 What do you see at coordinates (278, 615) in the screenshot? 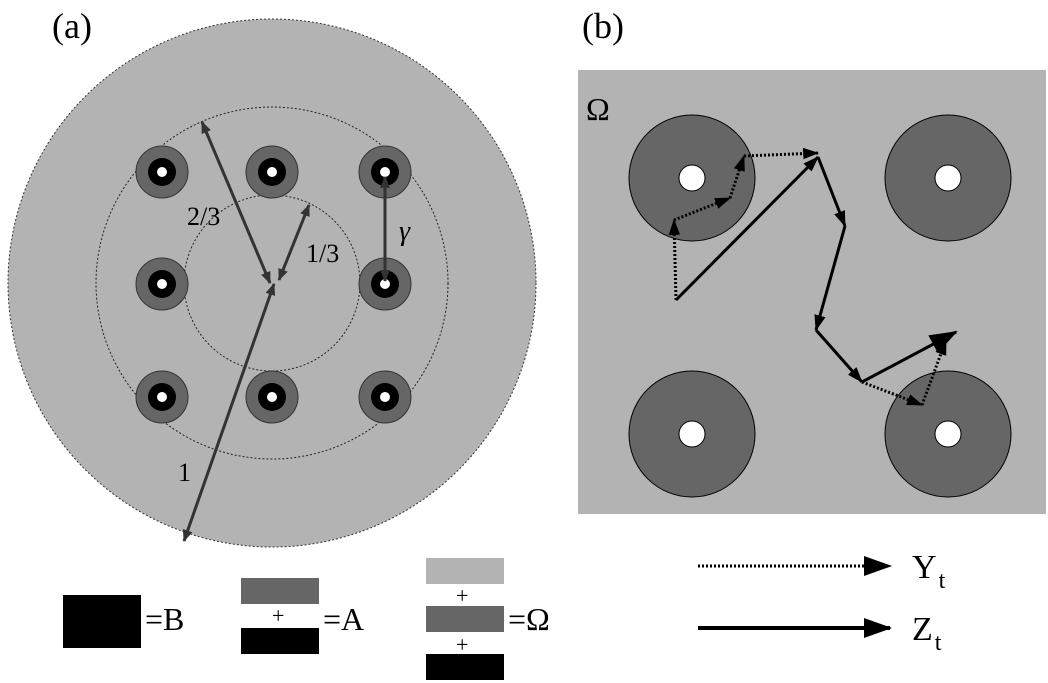
I see `legend-A-plus: +` at bounding box center [278, 615].